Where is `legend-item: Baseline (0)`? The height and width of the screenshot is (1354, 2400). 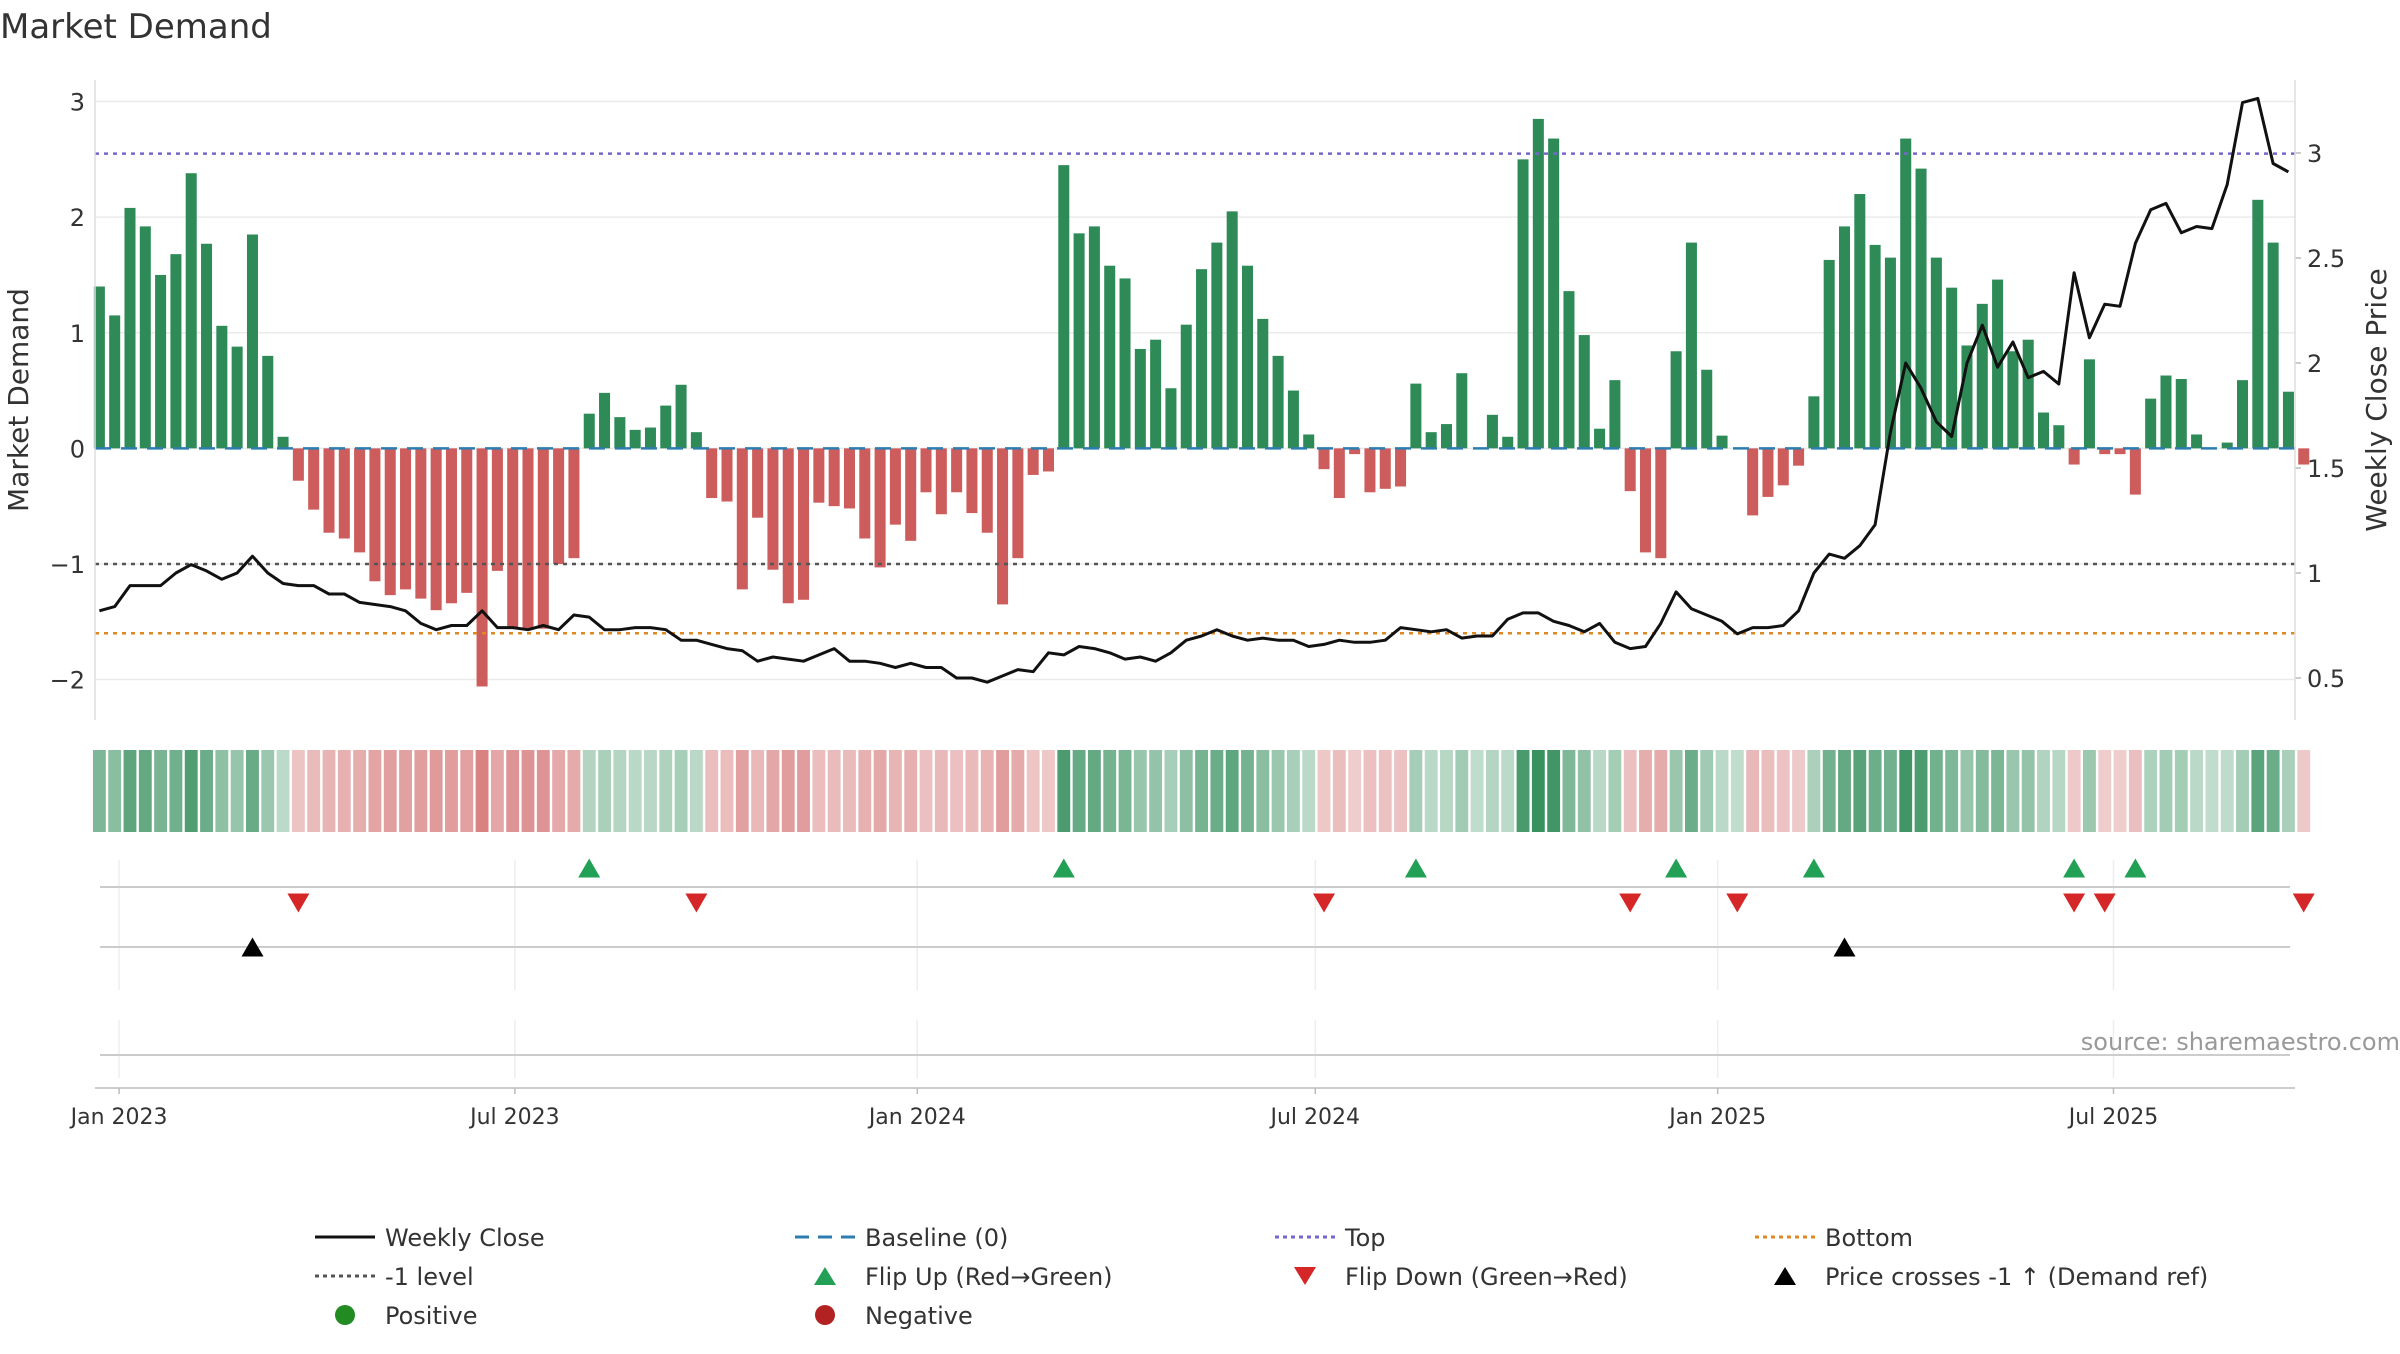 legend-item: Baseline (0) is located at coordinates (901, 1238).